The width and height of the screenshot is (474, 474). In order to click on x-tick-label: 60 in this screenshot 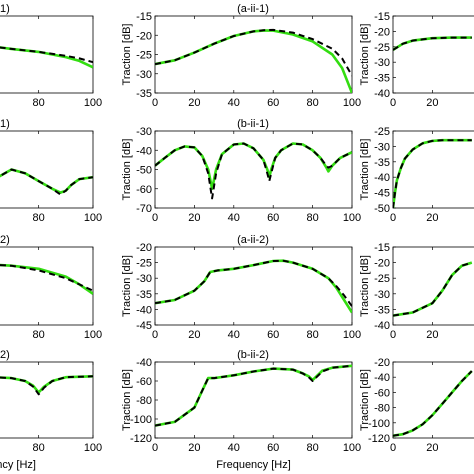, I will do `click(273, 335)`.